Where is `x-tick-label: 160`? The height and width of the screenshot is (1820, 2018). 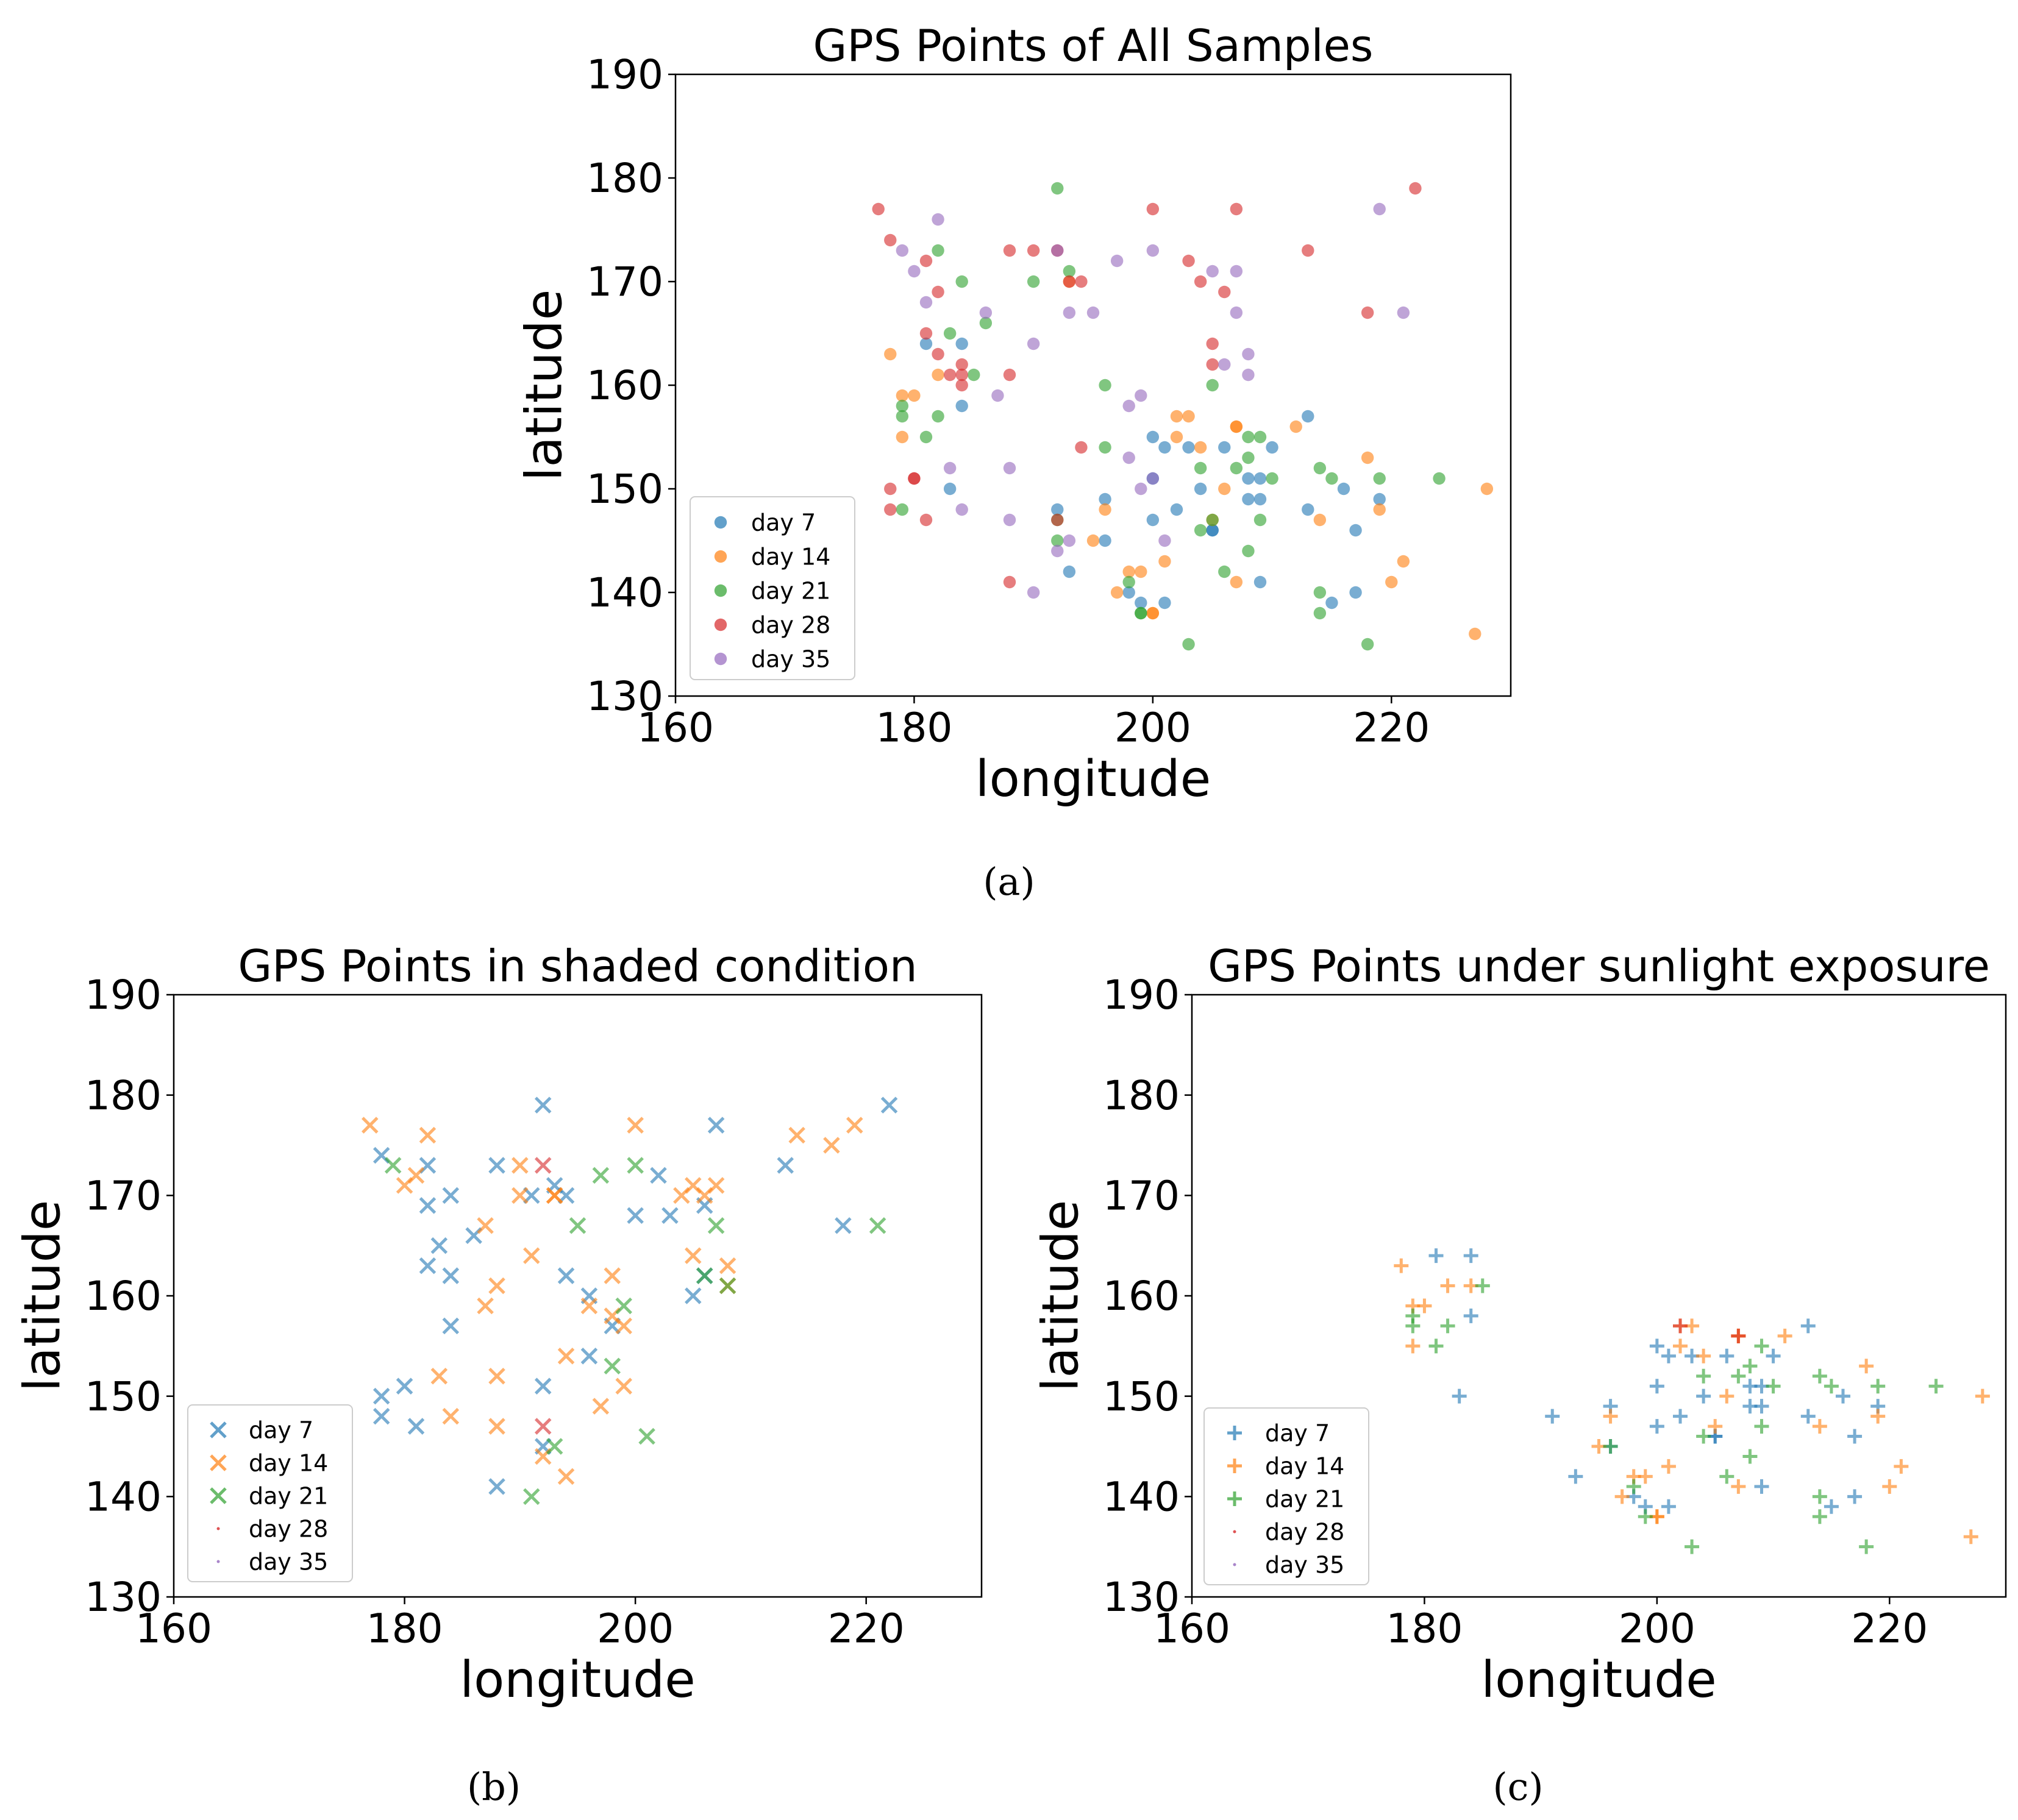 x-tick-label: 160 is located at coordinates (1191, 1628).